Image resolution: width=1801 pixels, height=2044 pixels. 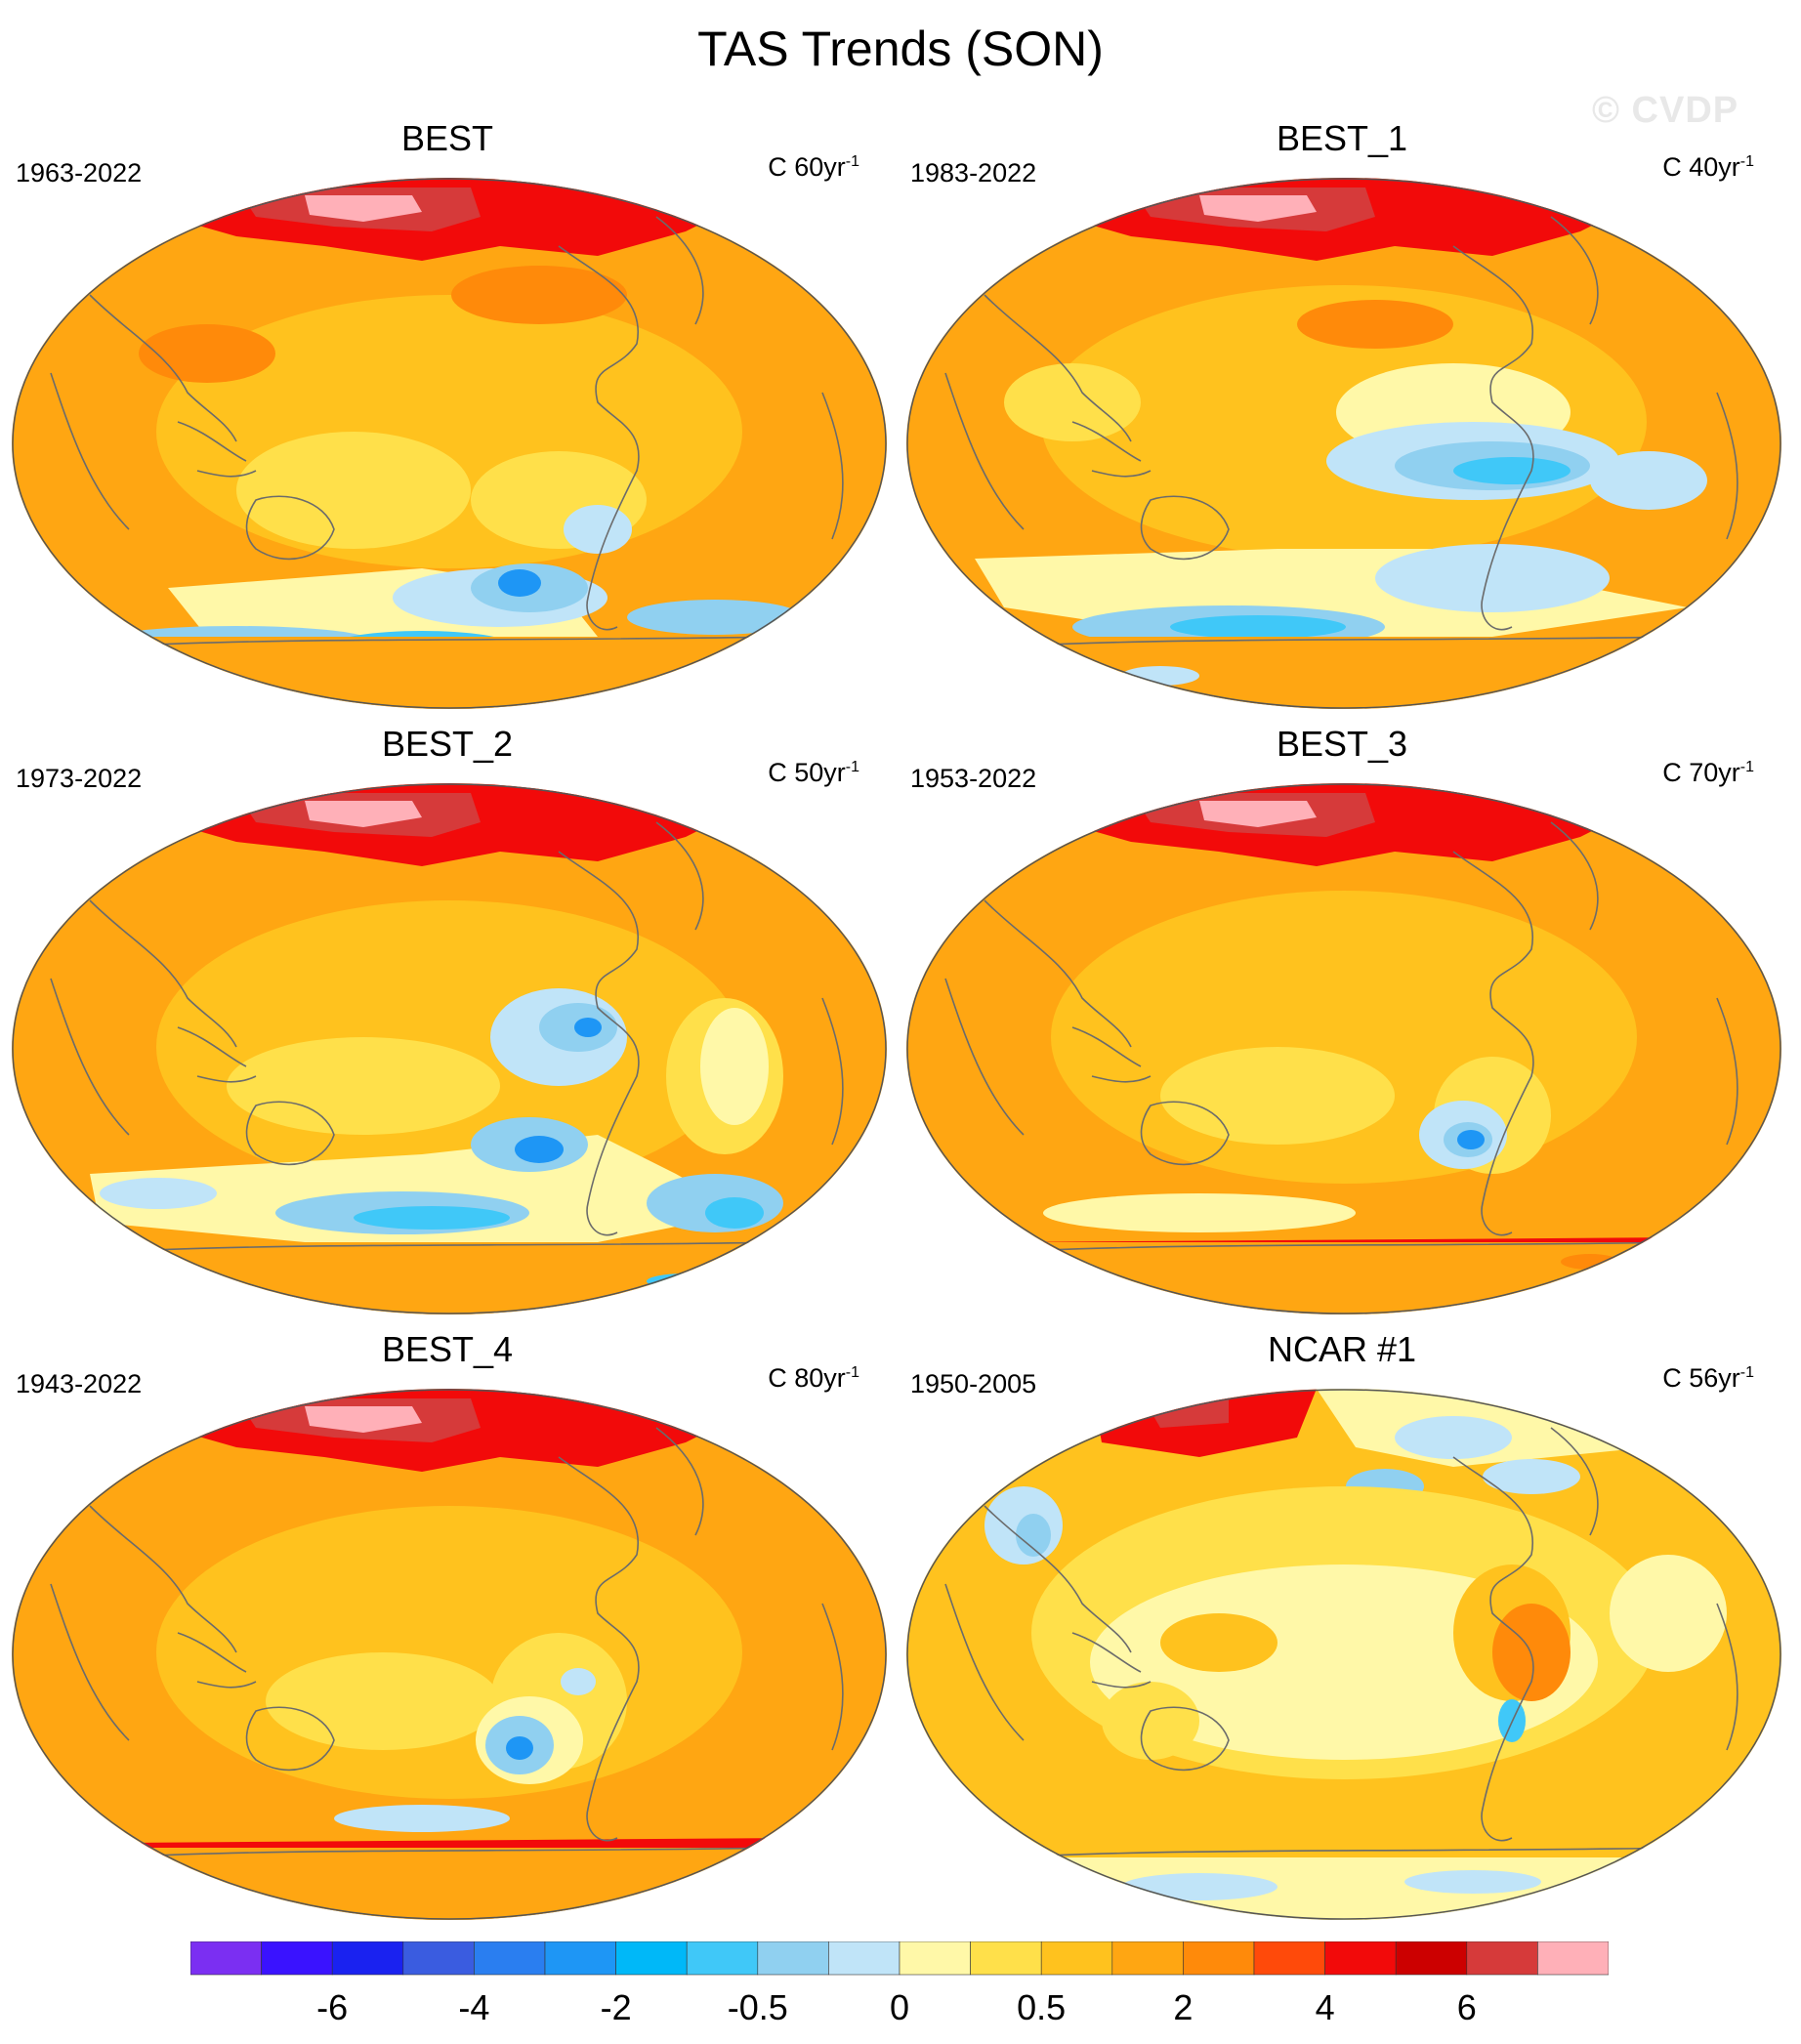 What do you see at coordinates (1701, 772) in the screenshot?
I see `panel-units-text: C 70yr` at bounding box center [1701, 772].